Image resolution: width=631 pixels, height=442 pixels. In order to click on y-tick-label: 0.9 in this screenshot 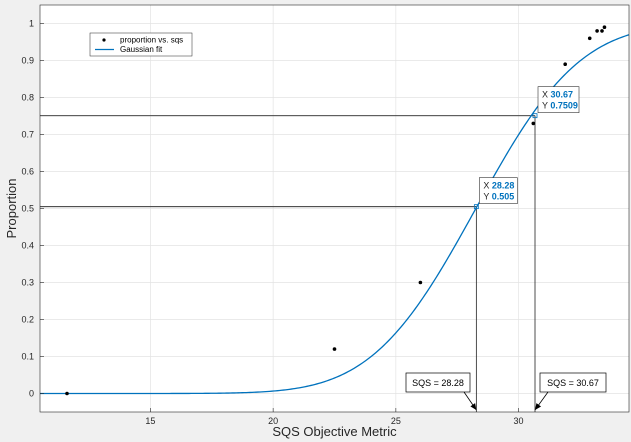, I will do `click(27, 61)`.